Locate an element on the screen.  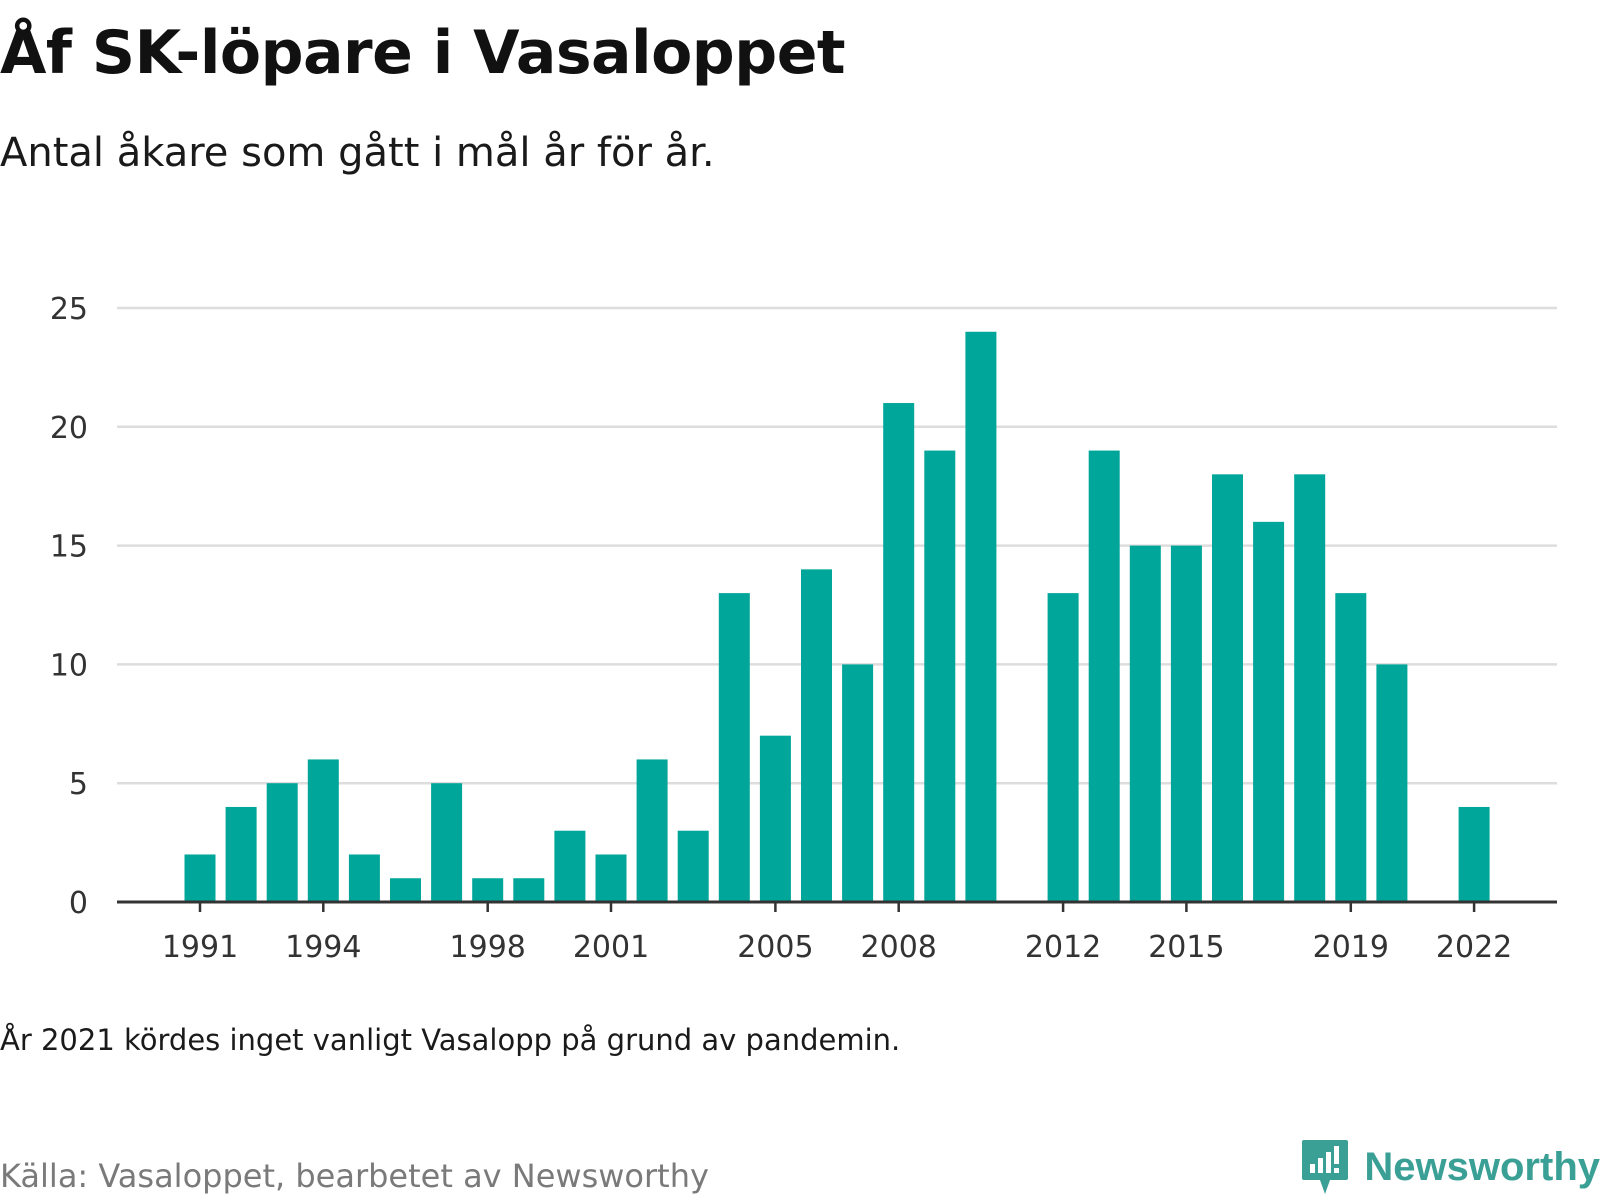
bar-2001 is located at coordinates (611, 878).